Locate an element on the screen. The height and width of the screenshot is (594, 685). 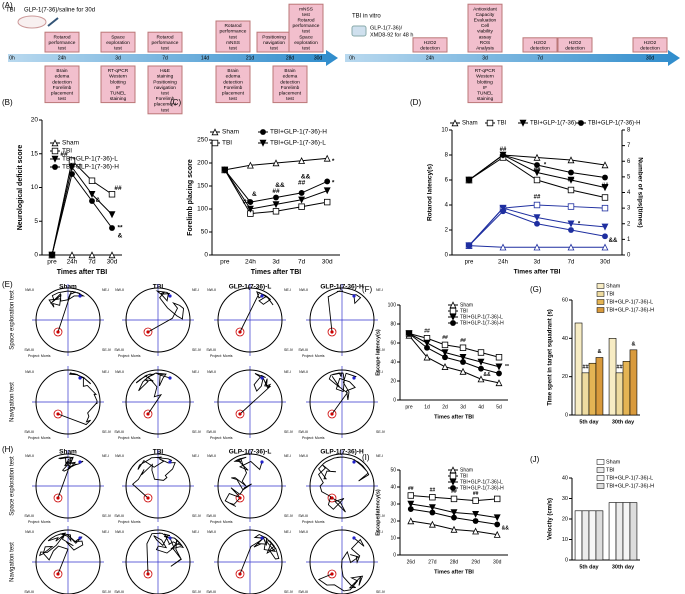
start-dot is located at coordinates (262, 296).